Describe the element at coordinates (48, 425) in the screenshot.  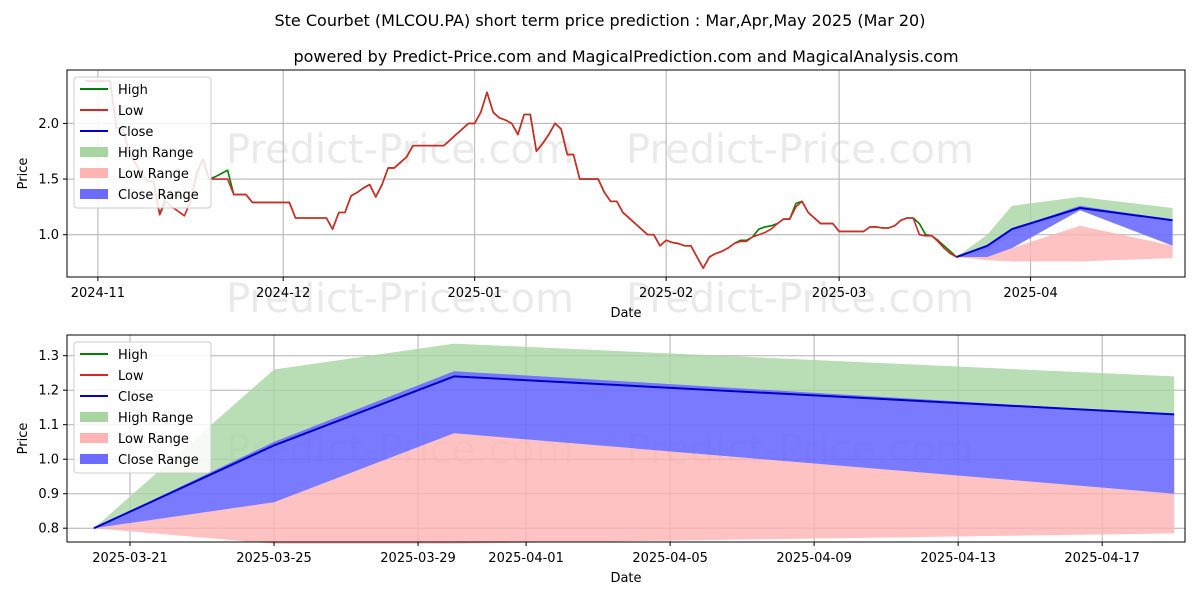
I see `y-tick-label: 1.1` at that location.